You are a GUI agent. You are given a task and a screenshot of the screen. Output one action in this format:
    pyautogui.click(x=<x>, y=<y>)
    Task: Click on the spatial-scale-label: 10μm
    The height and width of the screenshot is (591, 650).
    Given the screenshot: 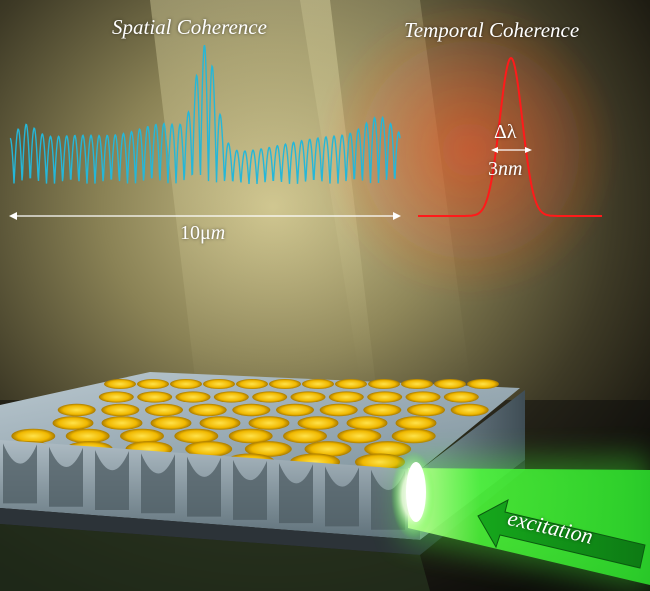 What is the action you would take?
    pyautogui.click(x=202, y=233)
    